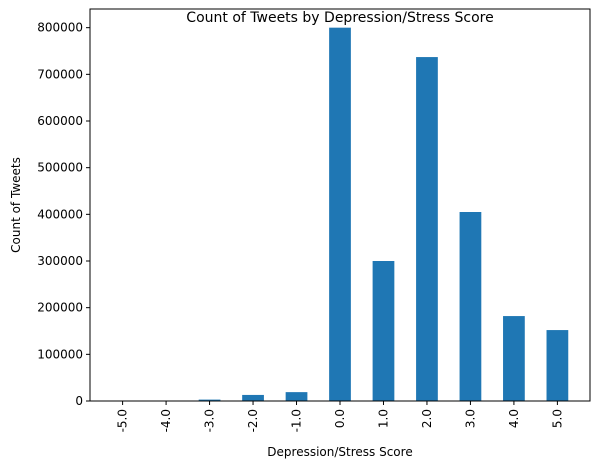  I want to click on x-tick-label: -2.0, so click(253, 420).